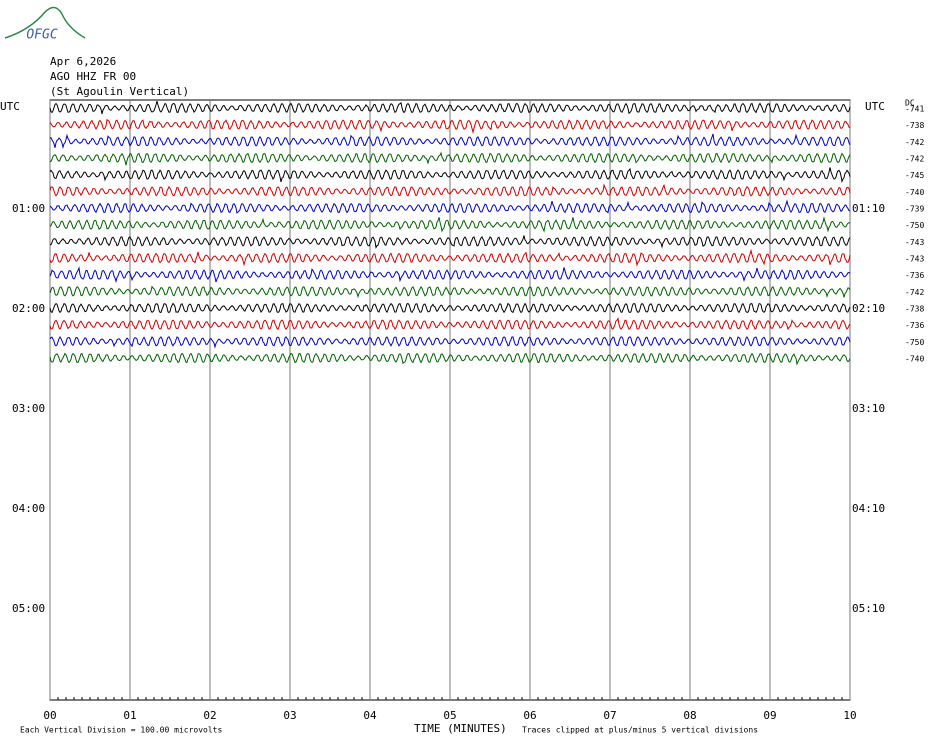 The height and width of the screenshot is (748, 930). Describe the element at coordinates (28, 408) in the screenshot. I see `left-time-label: 03:00` at that location.